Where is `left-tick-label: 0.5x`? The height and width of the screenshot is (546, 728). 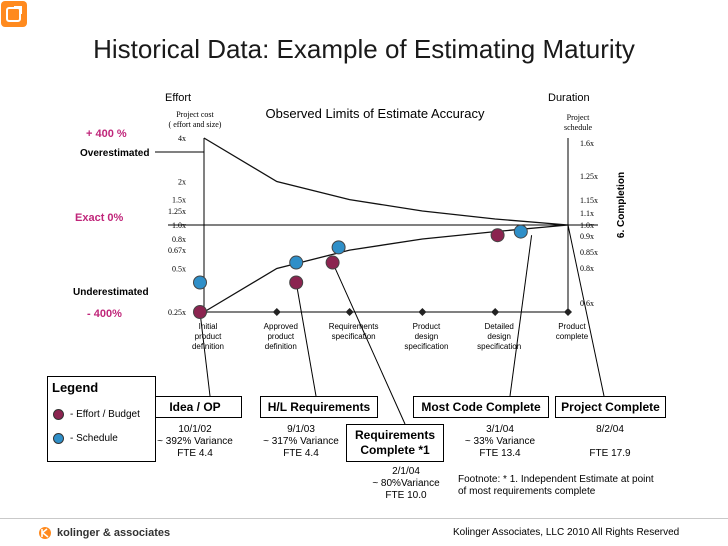
left-tick-label: 0.5x is located at coordinates (179, 269).